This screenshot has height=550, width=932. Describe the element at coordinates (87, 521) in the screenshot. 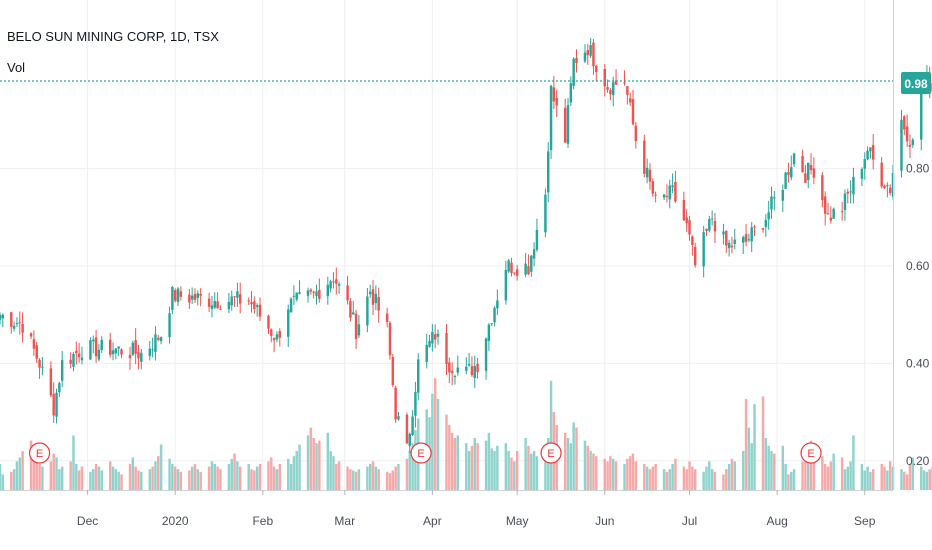

I see `x-tick-label: Dec` at that location.